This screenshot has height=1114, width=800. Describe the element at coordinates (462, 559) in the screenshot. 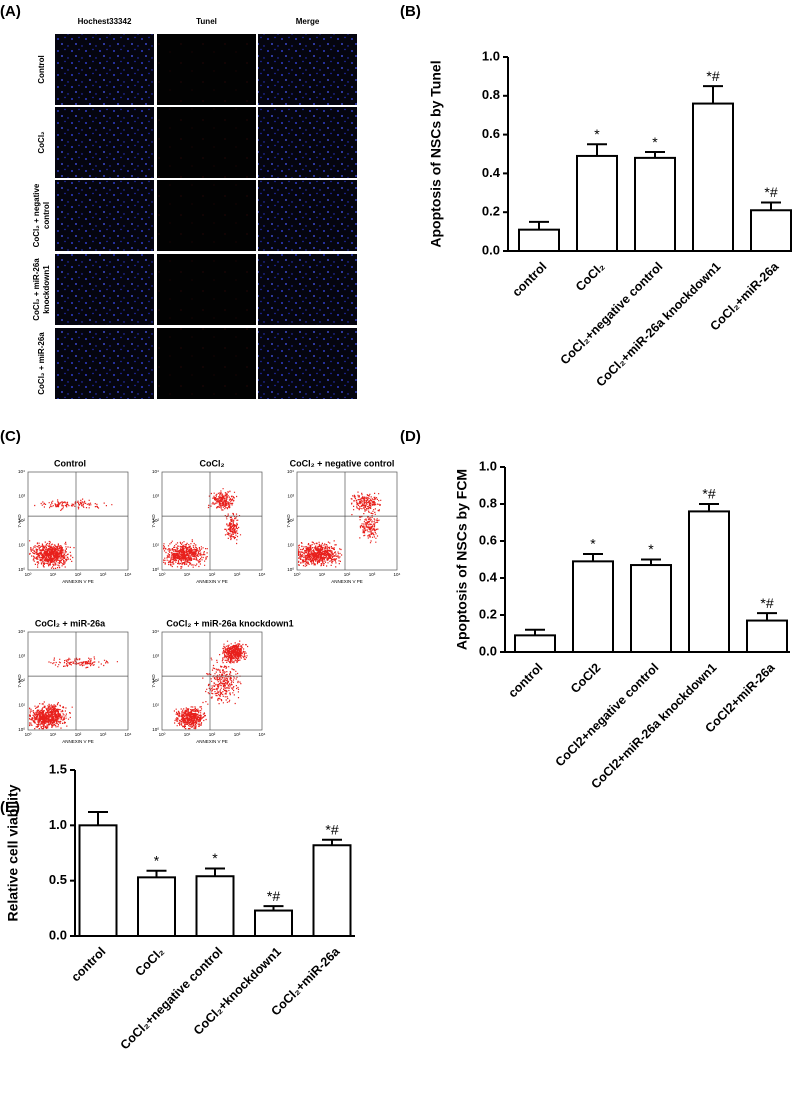

I see `y-axis-title: Apoptosis of NSCs by FCM` at that location.